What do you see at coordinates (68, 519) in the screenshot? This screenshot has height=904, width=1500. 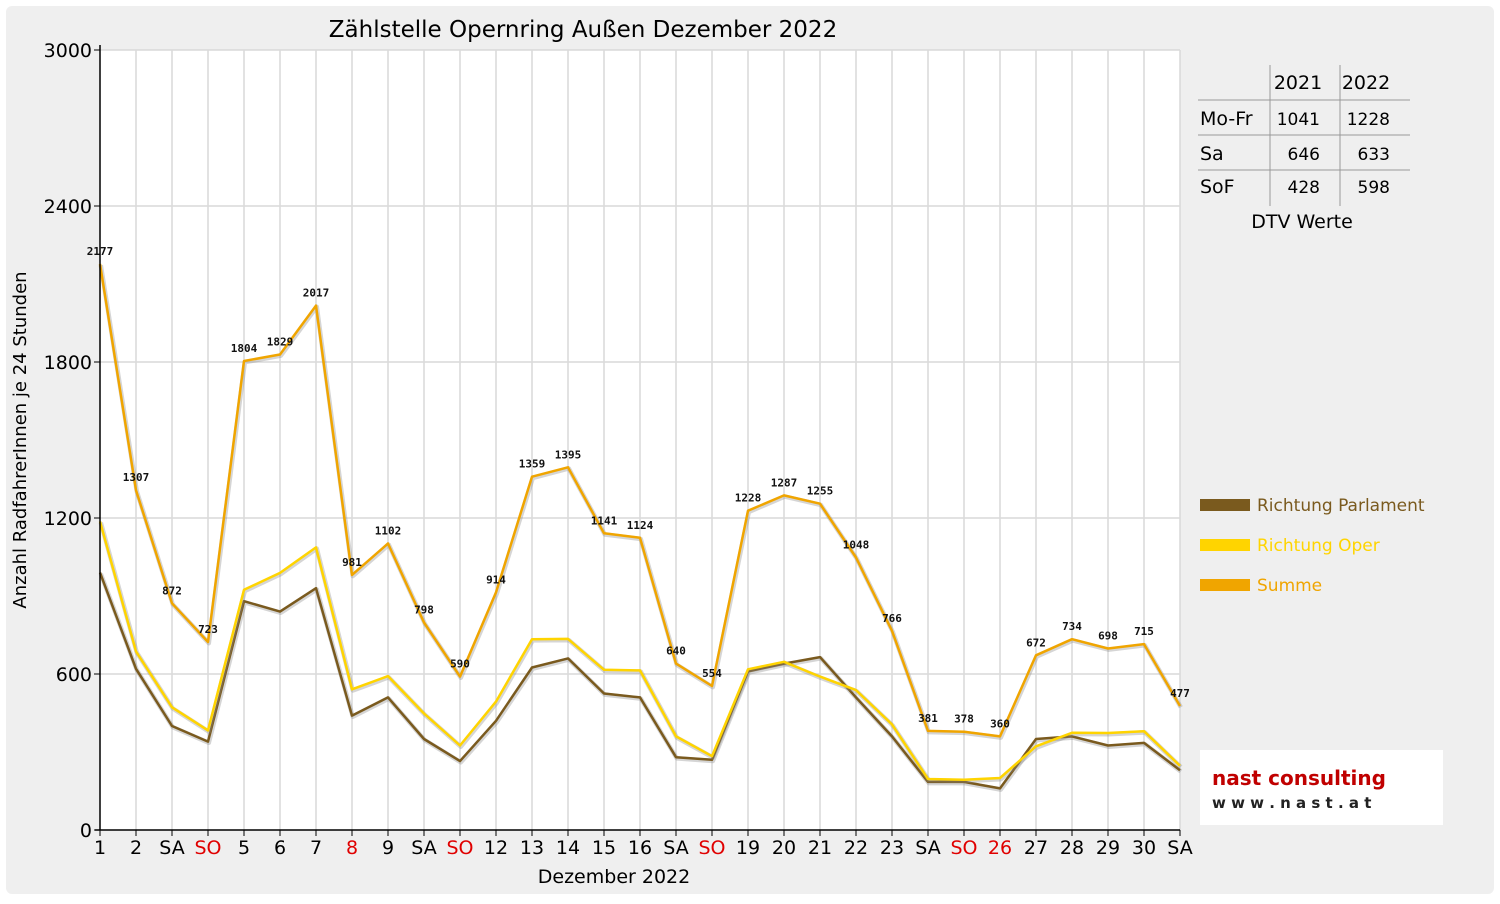 I see `y-tick-label: 1200` at bounding box center [68, 519].